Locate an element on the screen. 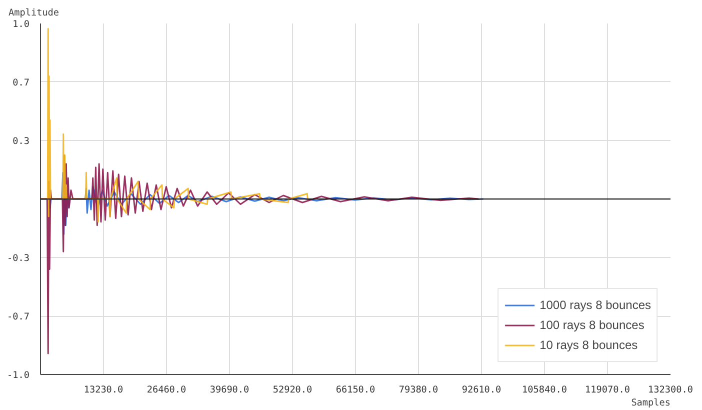  x-tick-label: 52920.0 is located at coordinates (292, 390).